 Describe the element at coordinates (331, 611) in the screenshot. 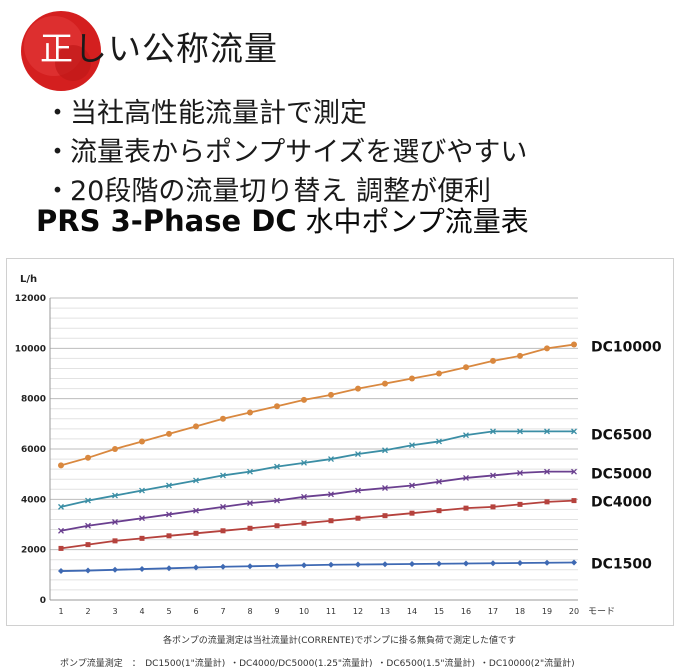

I see `x-tick-label: 11` at that location.